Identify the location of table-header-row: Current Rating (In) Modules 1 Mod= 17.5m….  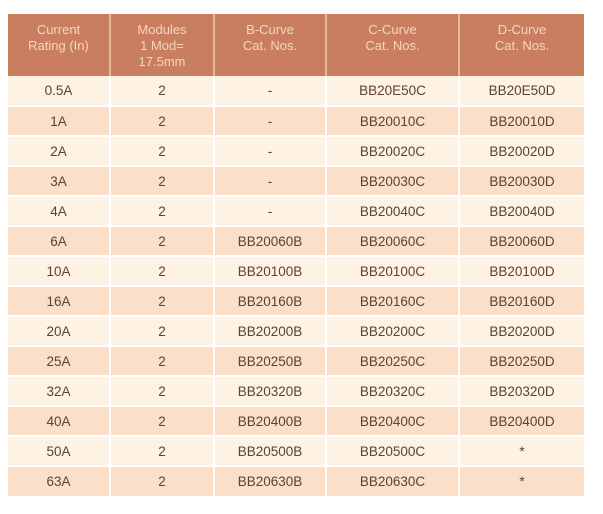
(296, 45).